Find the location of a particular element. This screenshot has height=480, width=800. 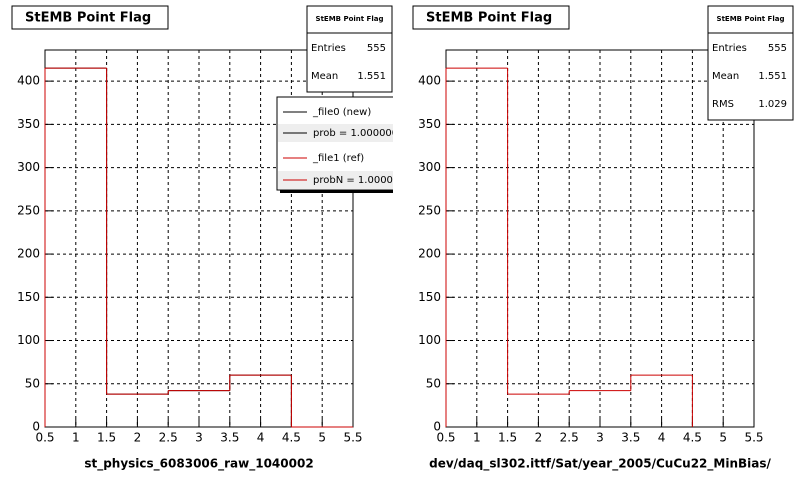

legend-label: _file1 (ref) is located at coordinates (338, 158).